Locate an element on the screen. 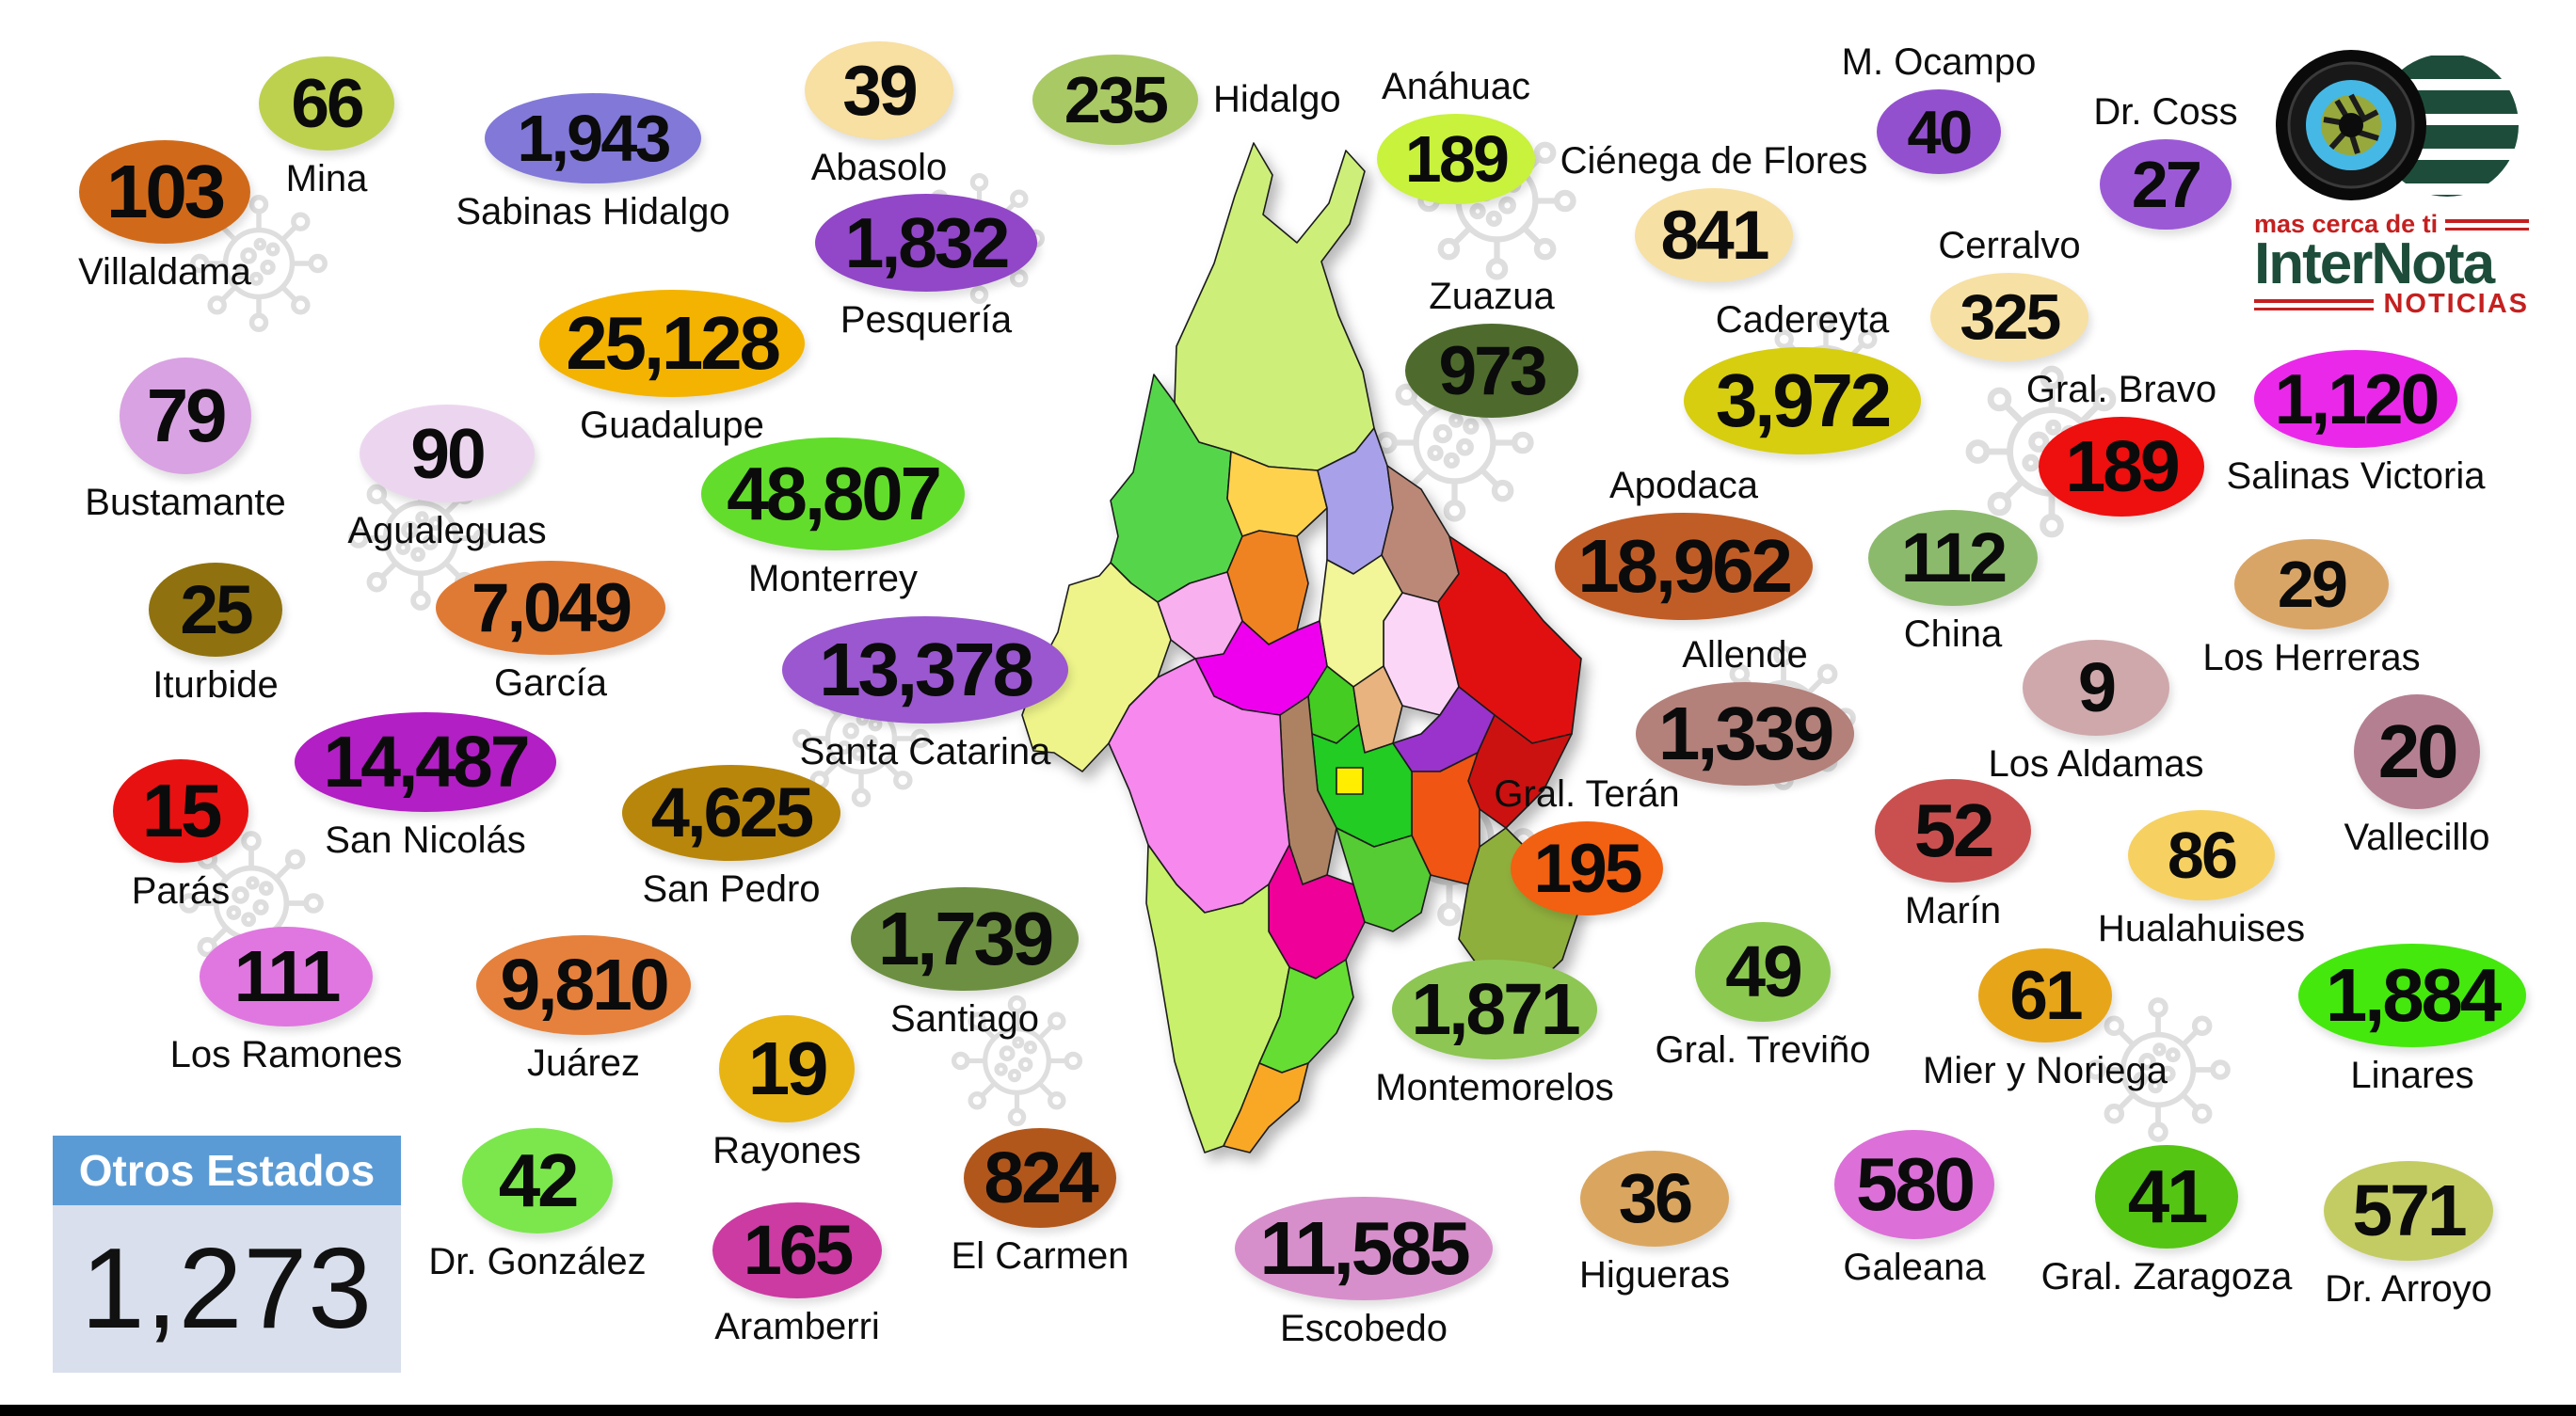 The height and width of the screenshot is (1416, 2576). municipality-bubble: 1,339 Allende is located at coordinates (1745, 710).